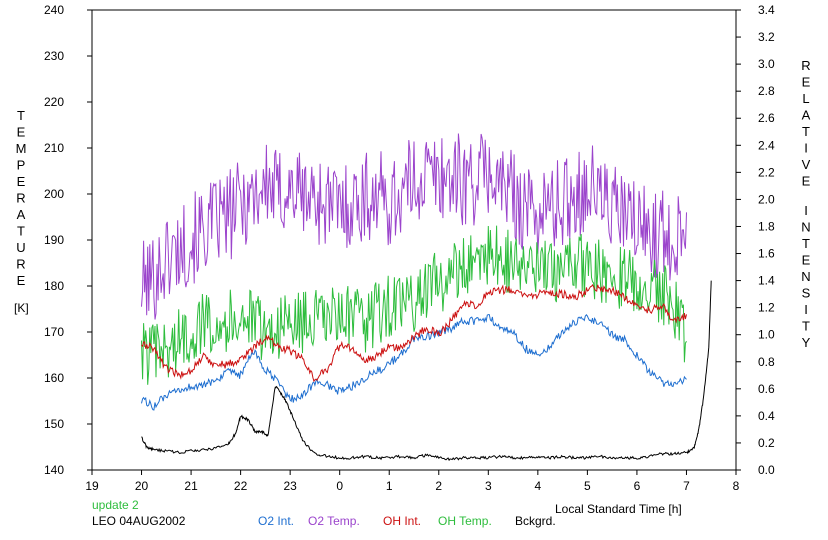  What do you see at coordinates (766, 145) in the screenshot?
I see `y-right-tick-label: 2.4` at bounding box center [766, 145].